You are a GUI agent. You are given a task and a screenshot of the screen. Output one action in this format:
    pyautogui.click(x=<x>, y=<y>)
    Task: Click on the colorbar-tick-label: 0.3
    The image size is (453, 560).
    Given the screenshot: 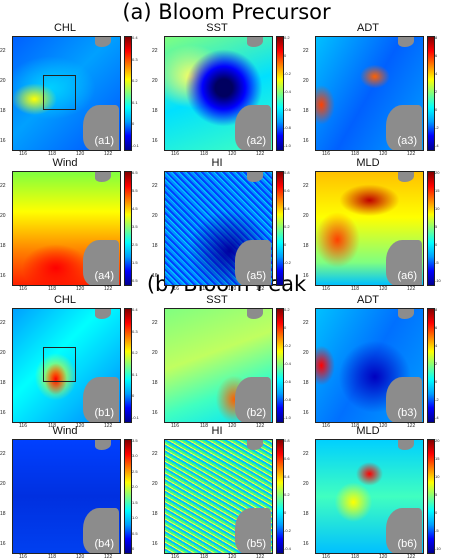 What is the action you would take?
    pyautogui.click(x=135, y=59)
    